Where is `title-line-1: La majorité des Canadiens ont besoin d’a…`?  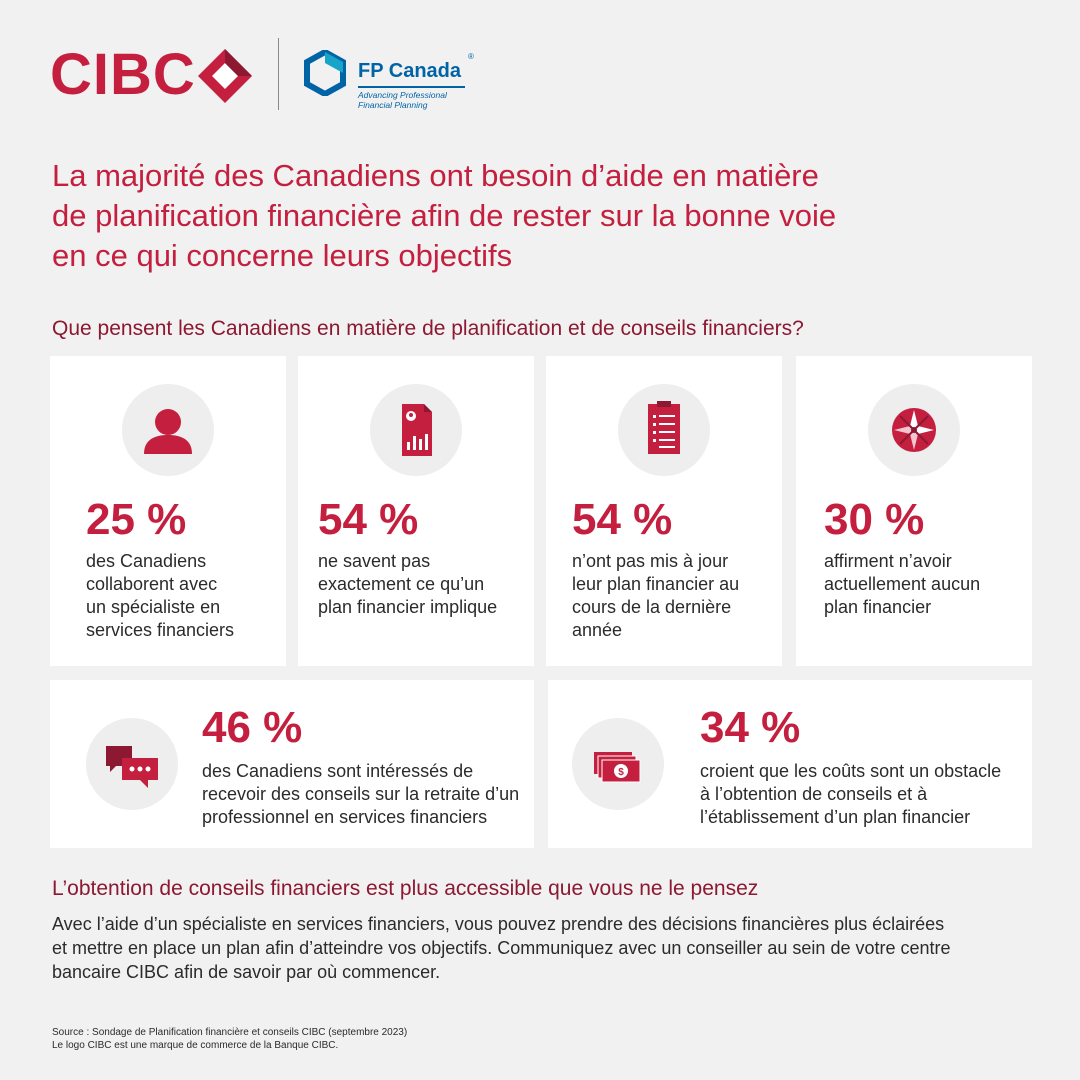
title-line-1: La majorité des Canadiens ont besoin d’a… is located at coordinates (435, 175).